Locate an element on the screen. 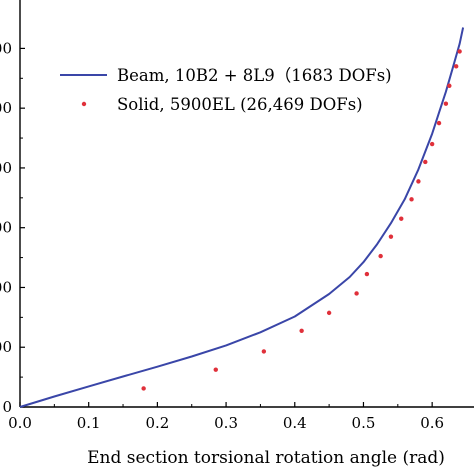 Image resolution: width=474 pixels, height=474 pixels. legend-label-solid: Solid, 5900EL (26,469 DOFs) is located at coordinates (240, 104).